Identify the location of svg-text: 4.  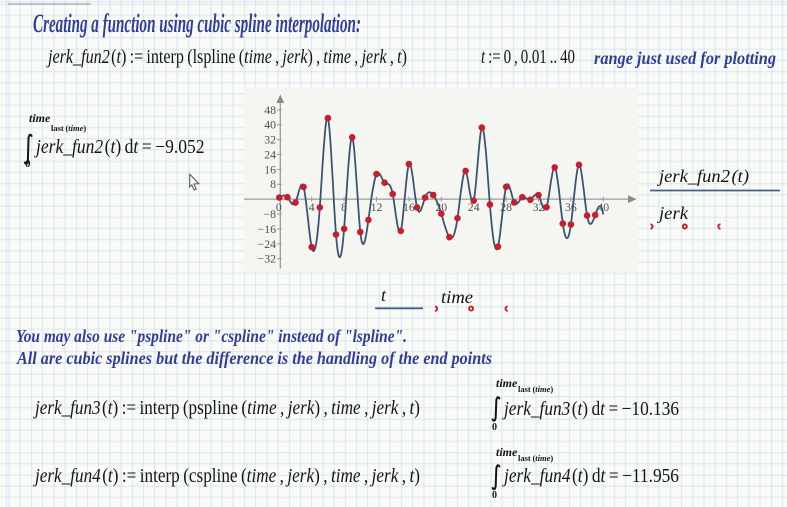
(312, 207).